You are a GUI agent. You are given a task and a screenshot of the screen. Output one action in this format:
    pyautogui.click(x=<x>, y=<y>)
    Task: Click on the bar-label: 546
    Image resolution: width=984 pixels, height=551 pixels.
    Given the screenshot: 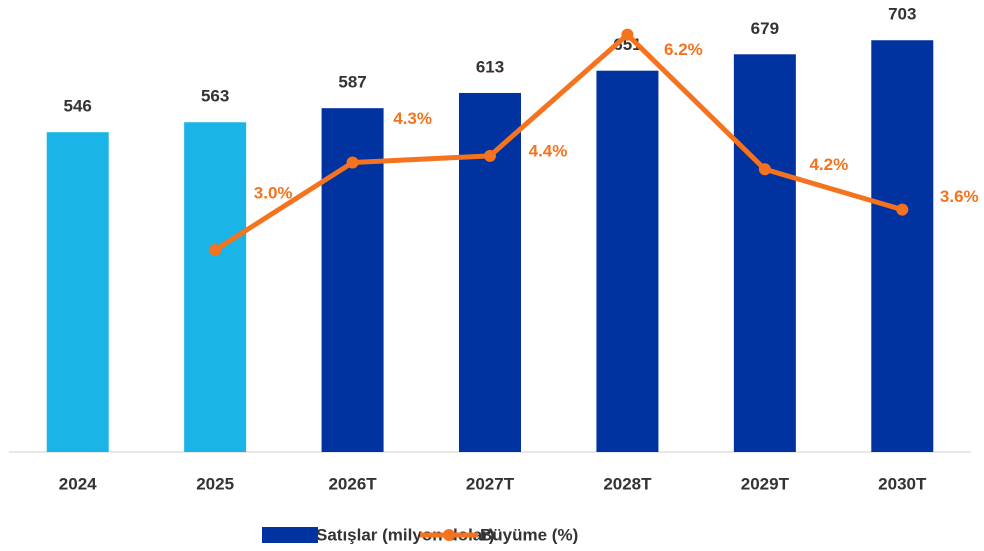 What is the action you would take?
    pyautogui.click(x=78, y=106)
    